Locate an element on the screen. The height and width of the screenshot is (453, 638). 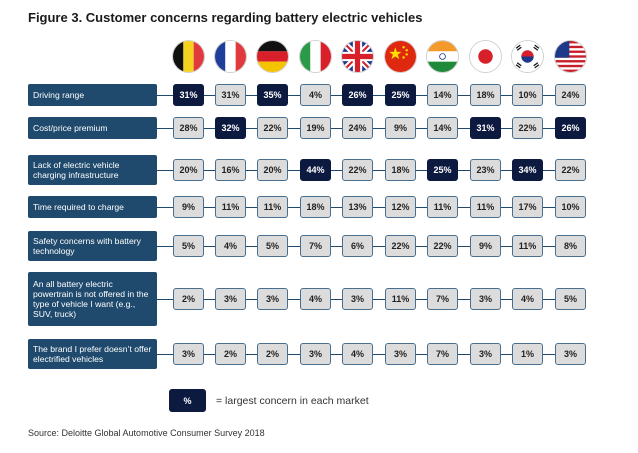
value-cell: 8% is located at coordinates (570, 246).